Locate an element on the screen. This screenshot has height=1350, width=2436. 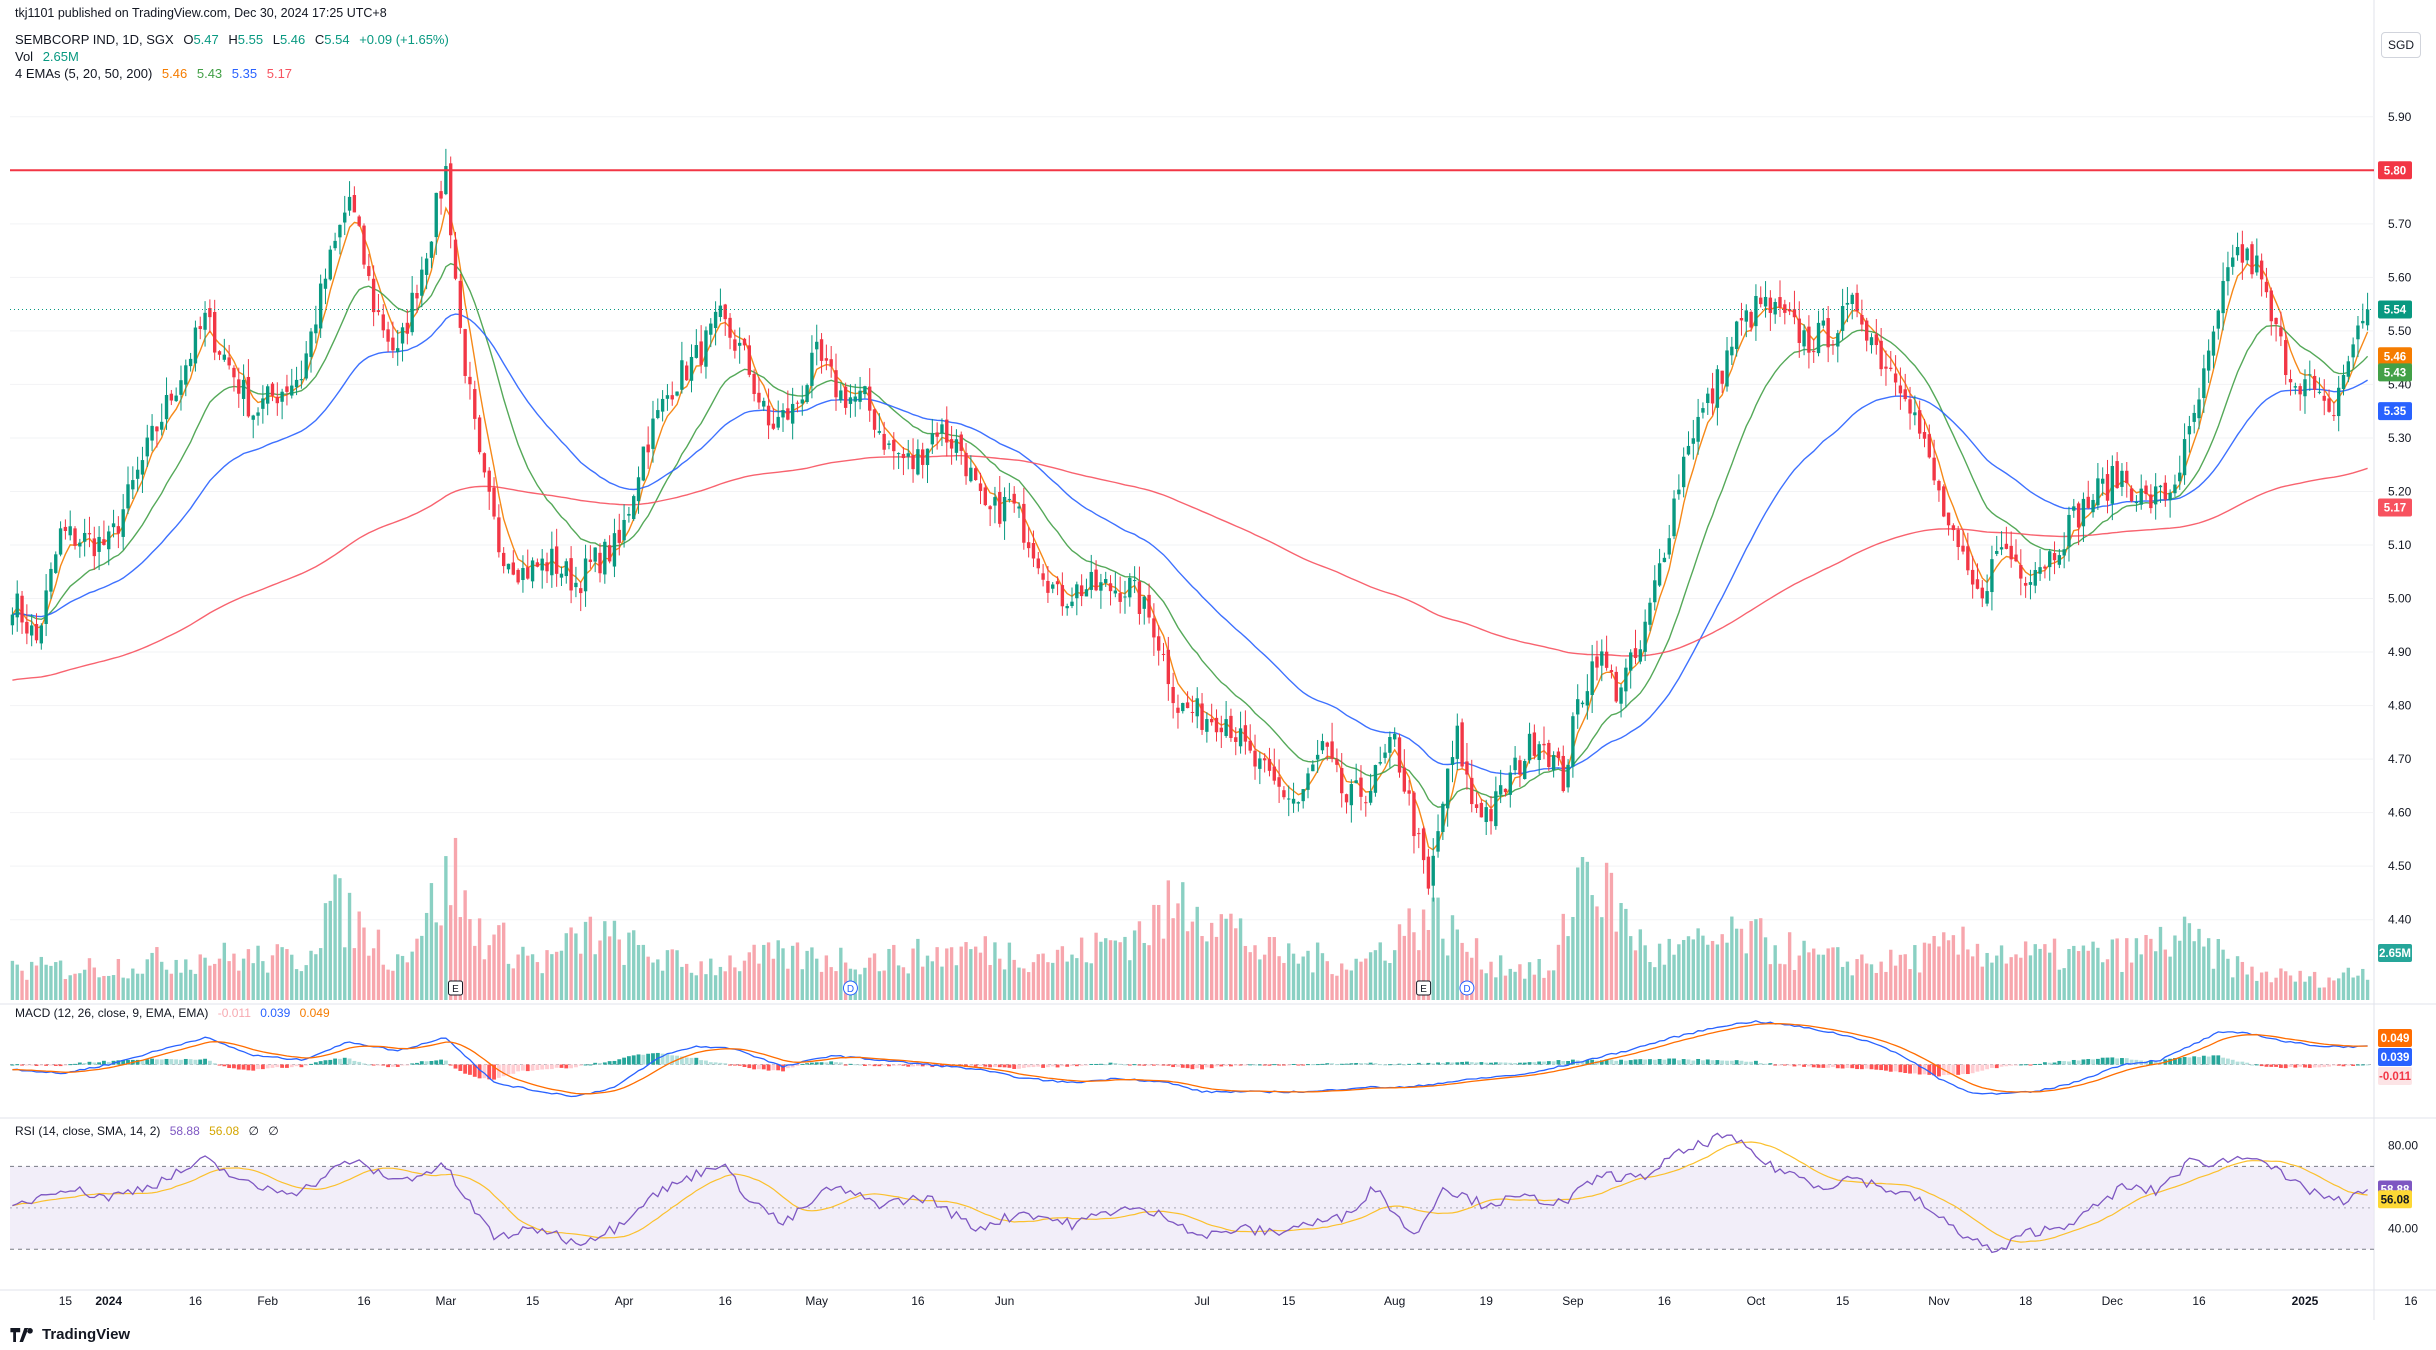
ema50-badge: 5.35 is located at coordinates (2395, 412).